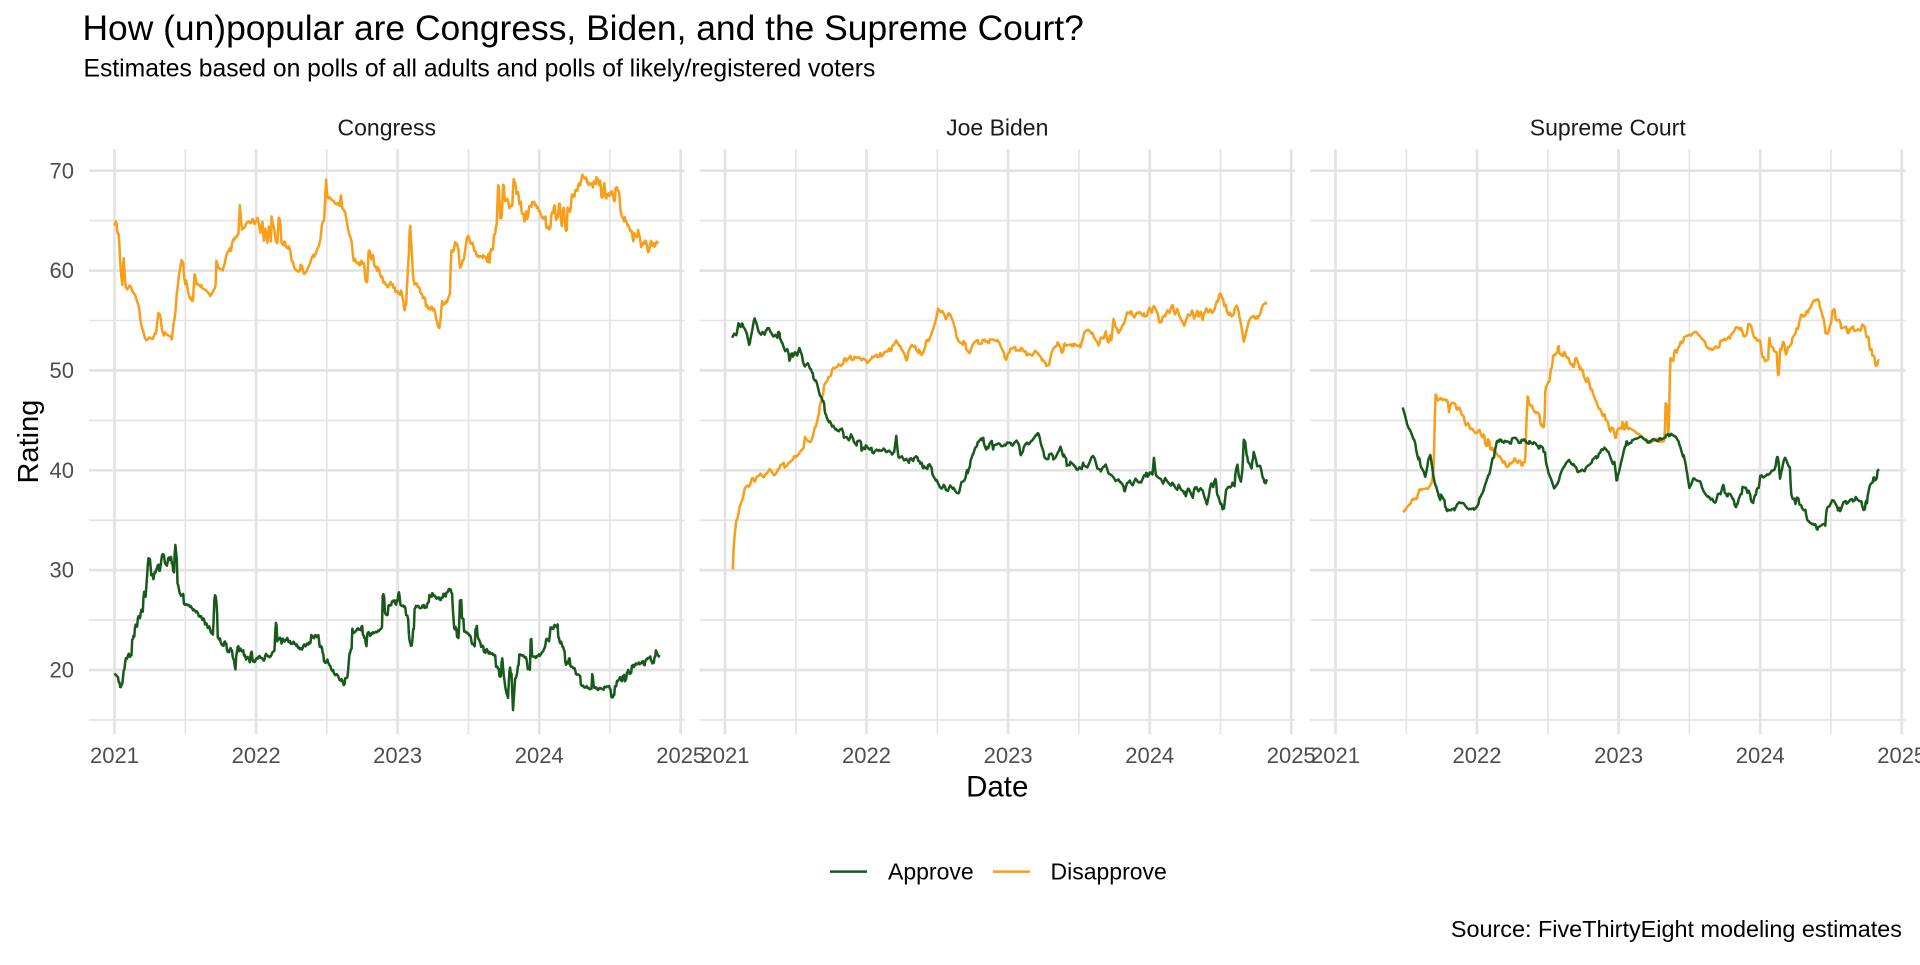 This screenshot has width=1920, height=965. I want to click on svg-text: 20, so click(62, 670).